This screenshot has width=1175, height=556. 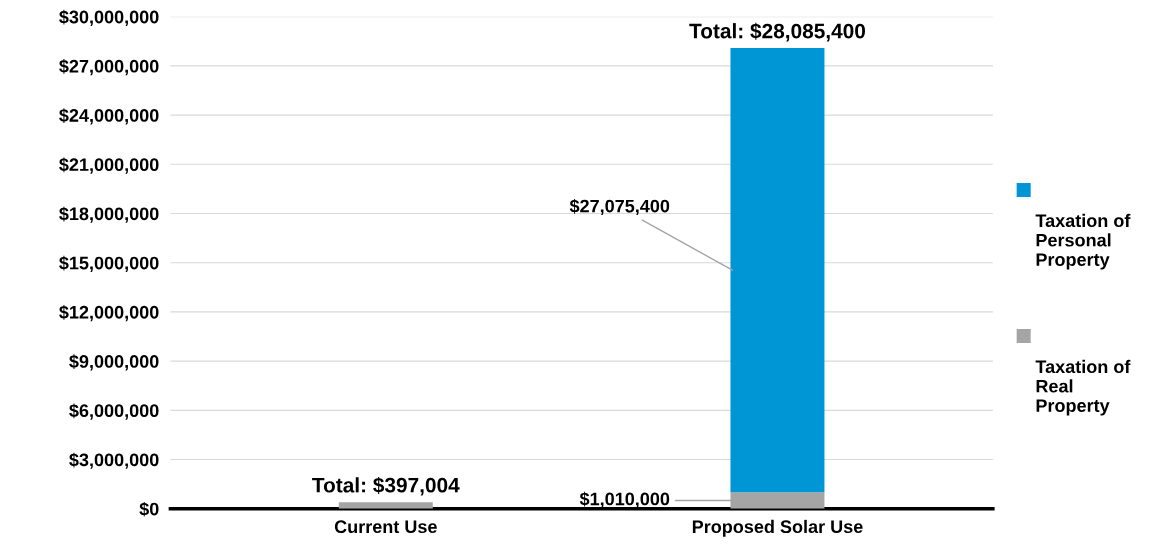 What do you see at coordinates (1083, 241) in the screenshot?
I see `legend-label: Taxation of Personal Property` at bounding box center [1083, 241].